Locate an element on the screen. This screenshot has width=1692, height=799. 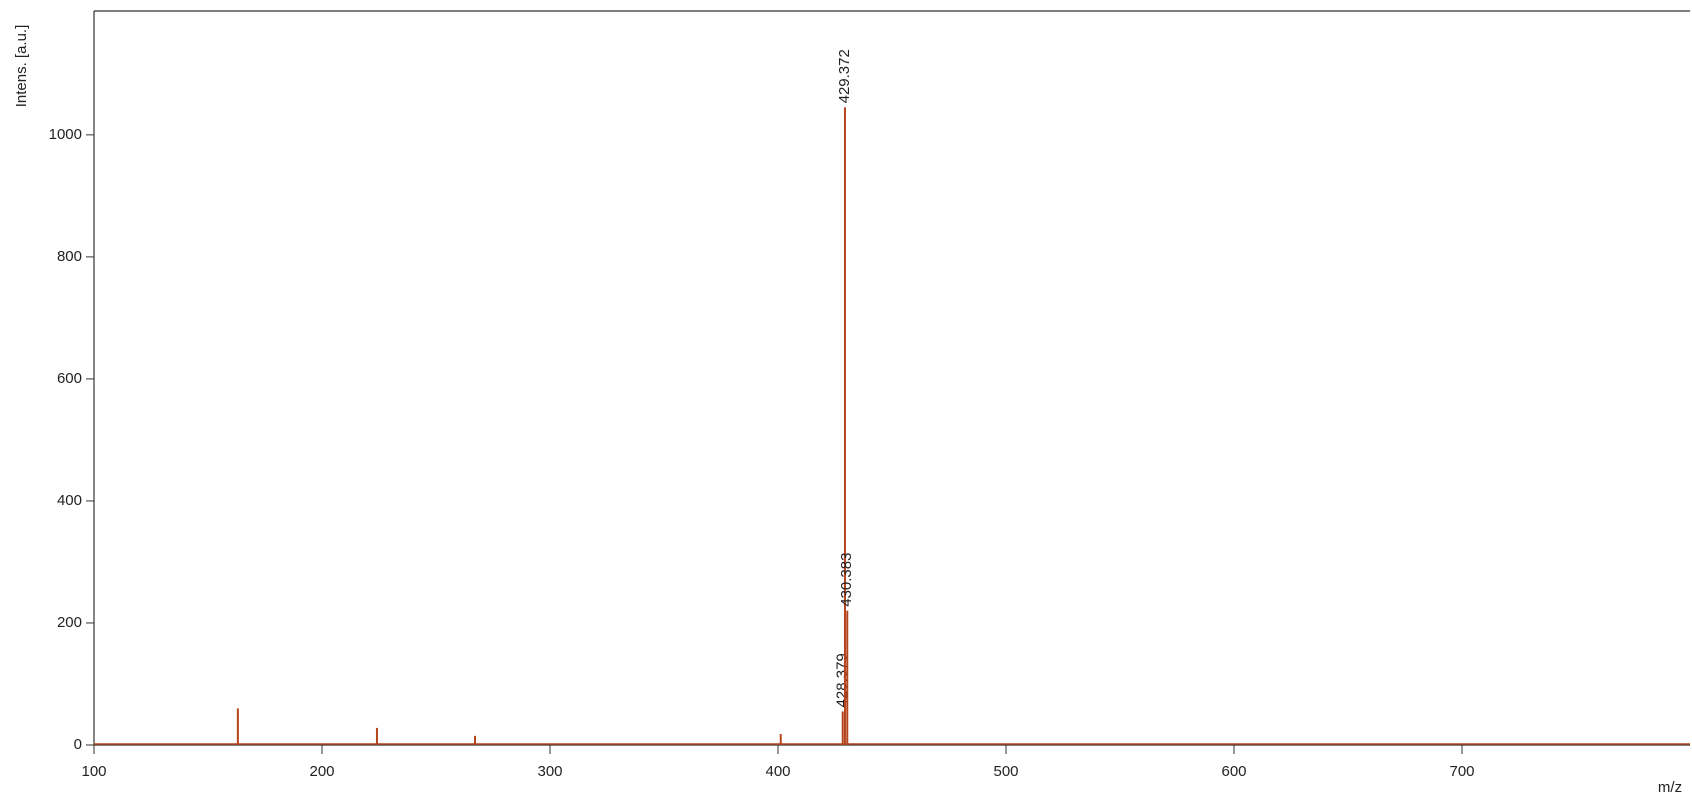
x-axis-title: m/z is located at coordinates (1670, 787).